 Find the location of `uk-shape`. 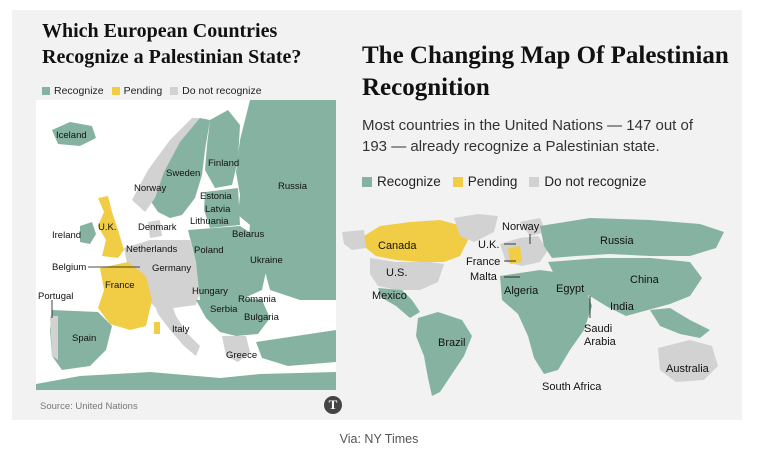

uk-shape is located at coordinates (111, 227).